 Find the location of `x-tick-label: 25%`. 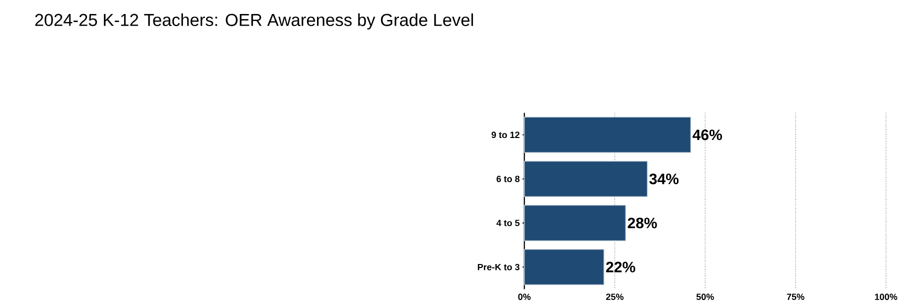

x-tick-label: 25% is located at coordinates (615, 297).